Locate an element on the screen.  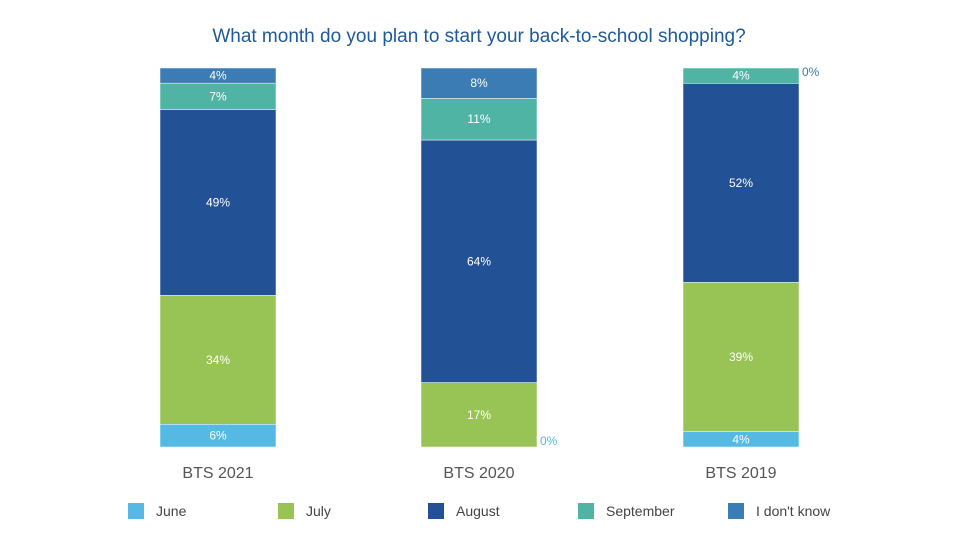
data-label: 49% is located at coordinates (218, 203).